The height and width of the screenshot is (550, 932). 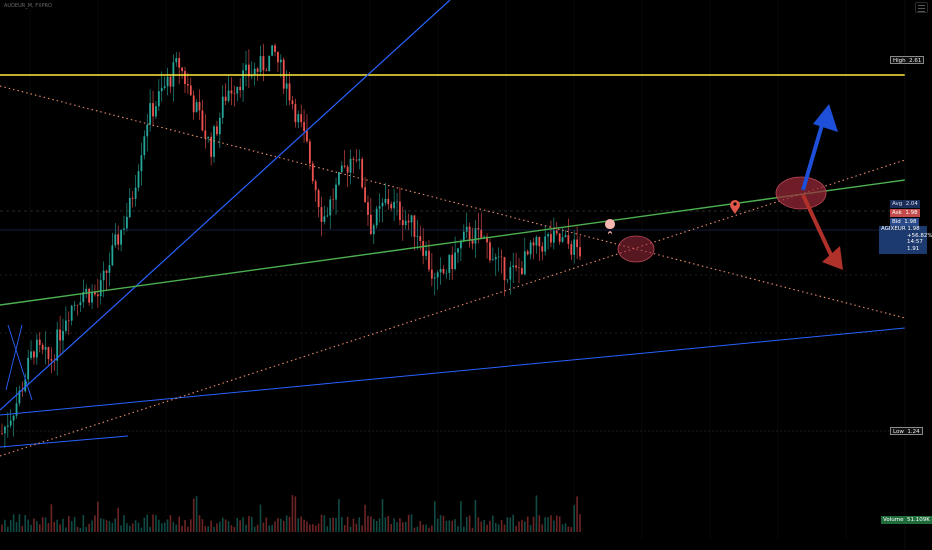 I want to click on trendline-blue-cross-b, so click(x=14, y=357).